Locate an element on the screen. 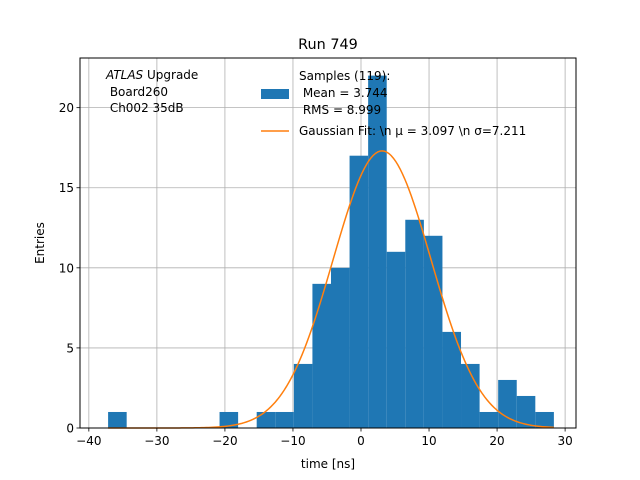 Image resolution: width=640 pixels, height=480 pixels. x-tick-label: 10 is located at coordinates (428, 441).